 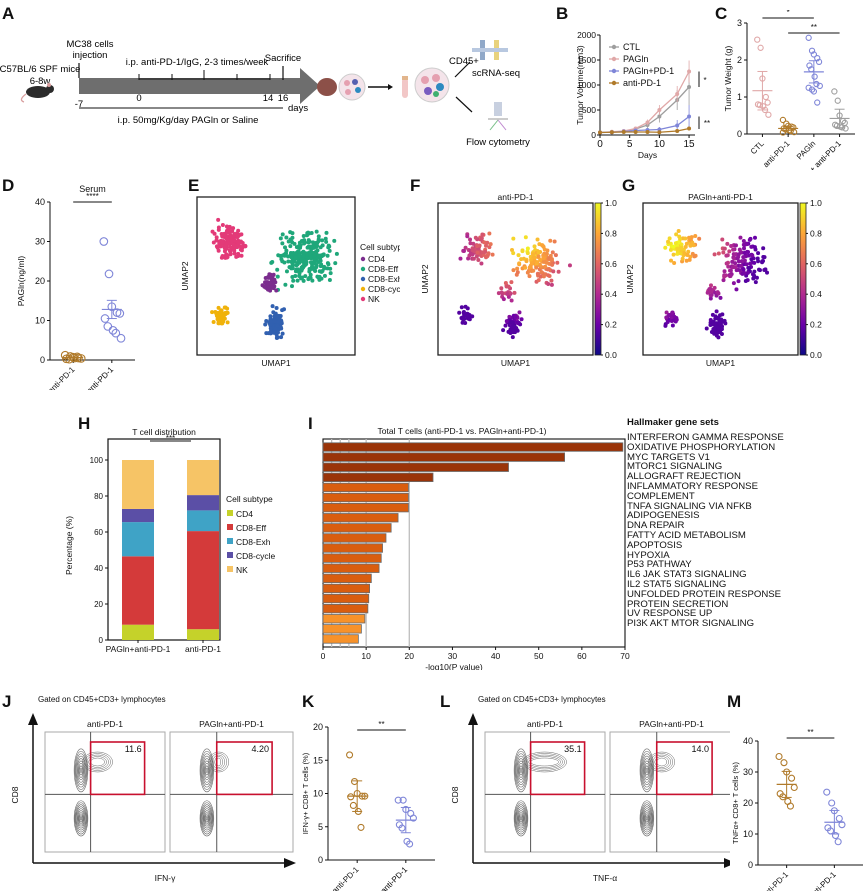 What do you see at coordinates (516, 197) in the screenshot?
I see `chart-title: anti-PD-1` at bounding box center [516, 197].